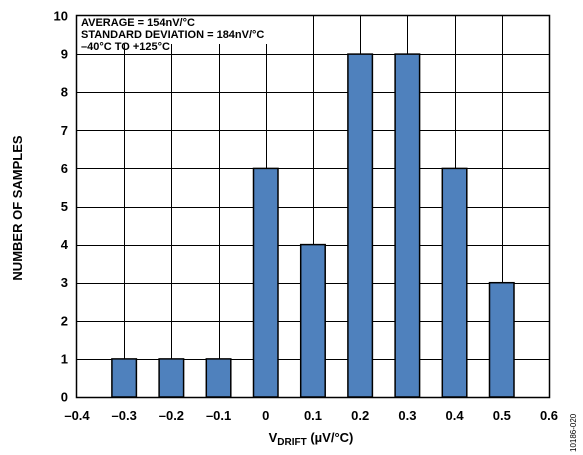 This screenshot has height=455, width=583. What do you see at coordinates (64, 282) in the screenshot?
I see `y-tick-label: 3` at bounding box center [64, 282].